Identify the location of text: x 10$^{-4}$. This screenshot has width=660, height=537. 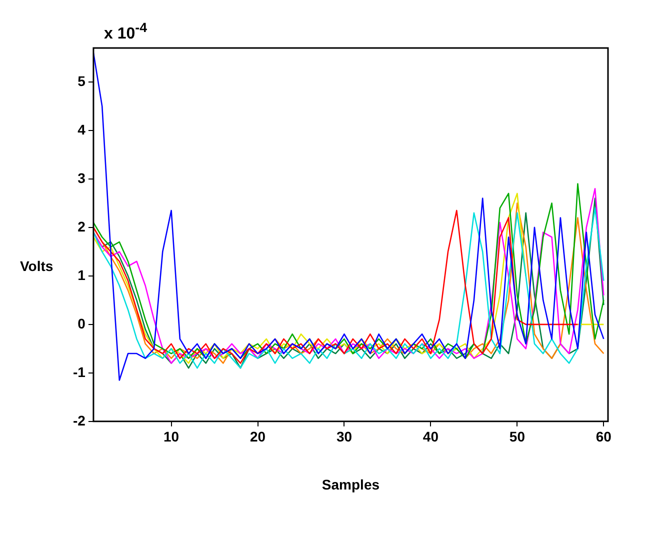
(125, 32).